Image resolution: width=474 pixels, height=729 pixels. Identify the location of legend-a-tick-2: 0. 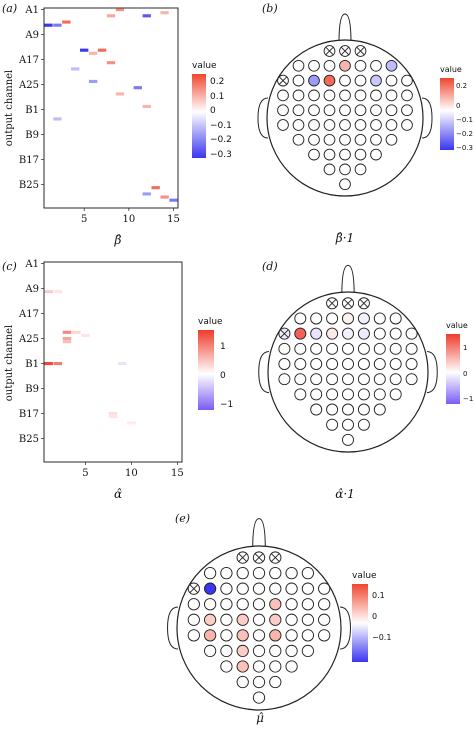
(213, 111).